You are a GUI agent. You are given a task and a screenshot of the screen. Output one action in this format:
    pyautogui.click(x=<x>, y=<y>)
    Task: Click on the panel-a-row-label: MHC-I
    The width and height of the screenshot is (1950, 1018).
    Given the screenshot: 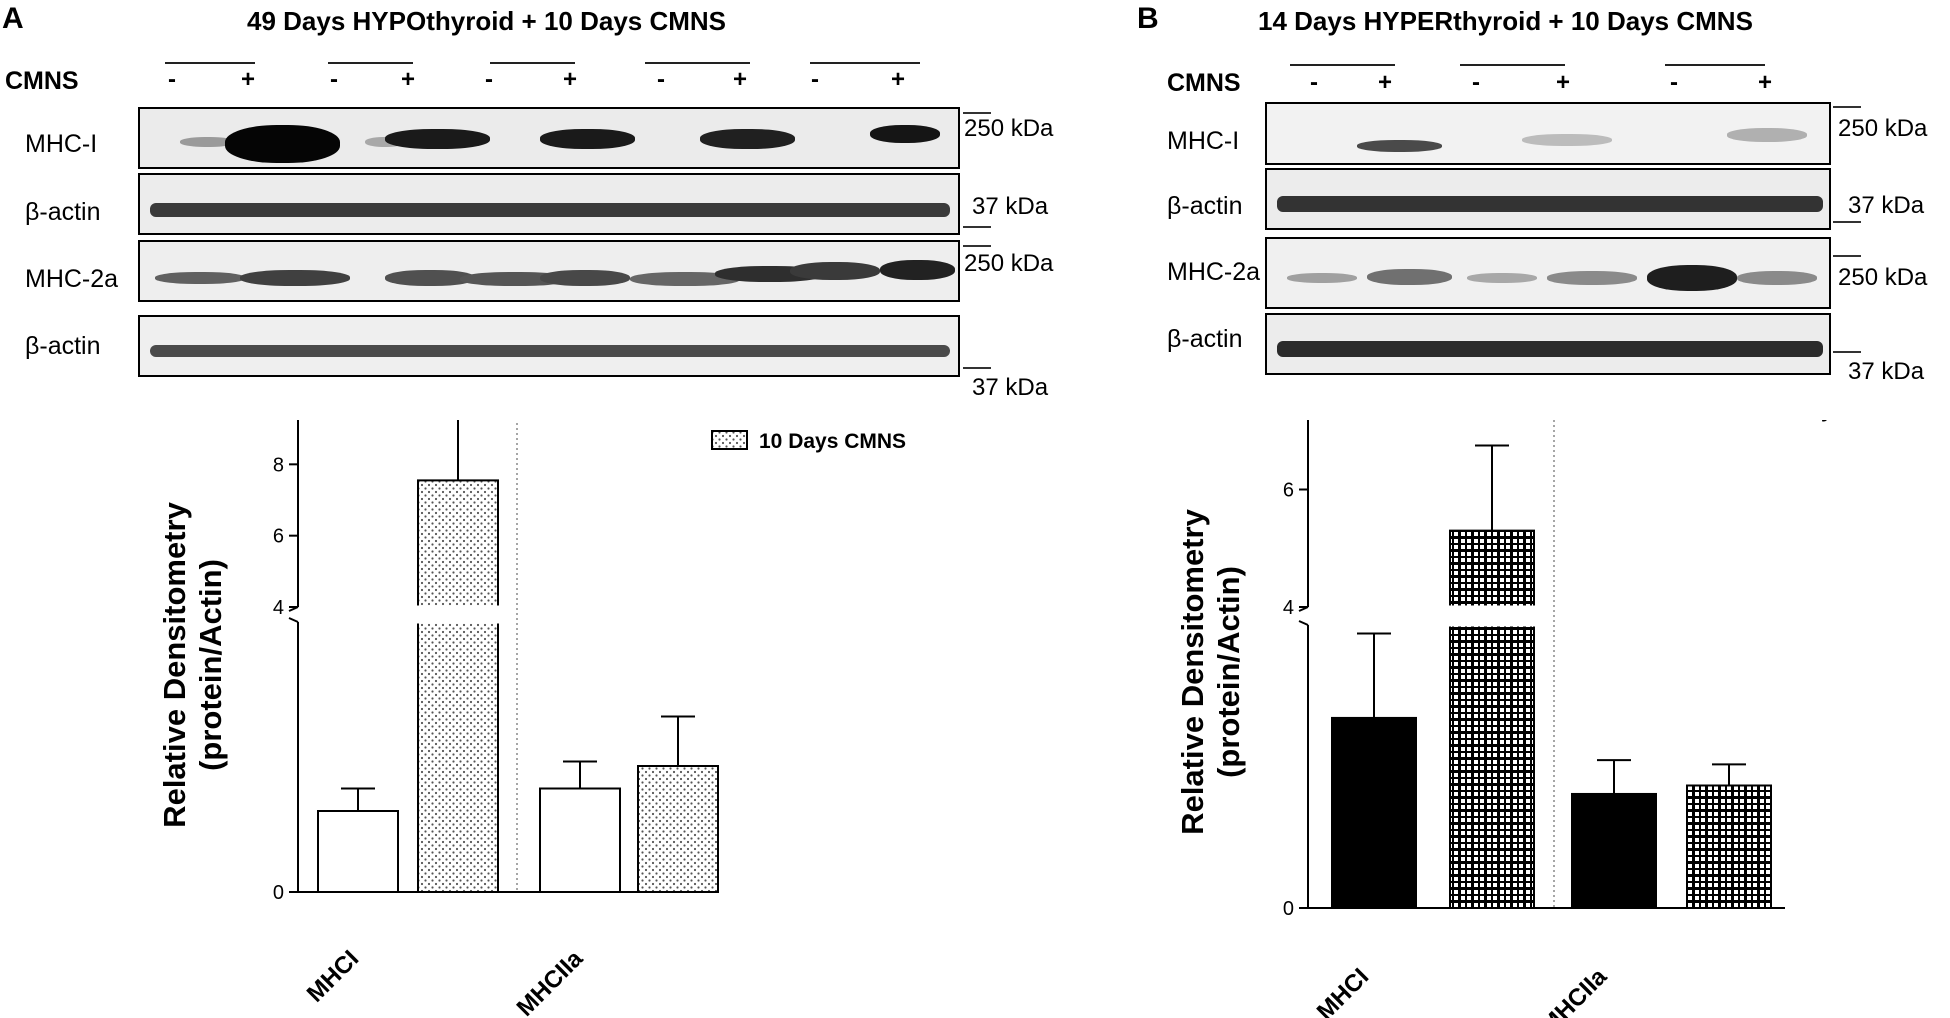 What is the action you would take?
    pyautogui.click(x=61, y=144)
    